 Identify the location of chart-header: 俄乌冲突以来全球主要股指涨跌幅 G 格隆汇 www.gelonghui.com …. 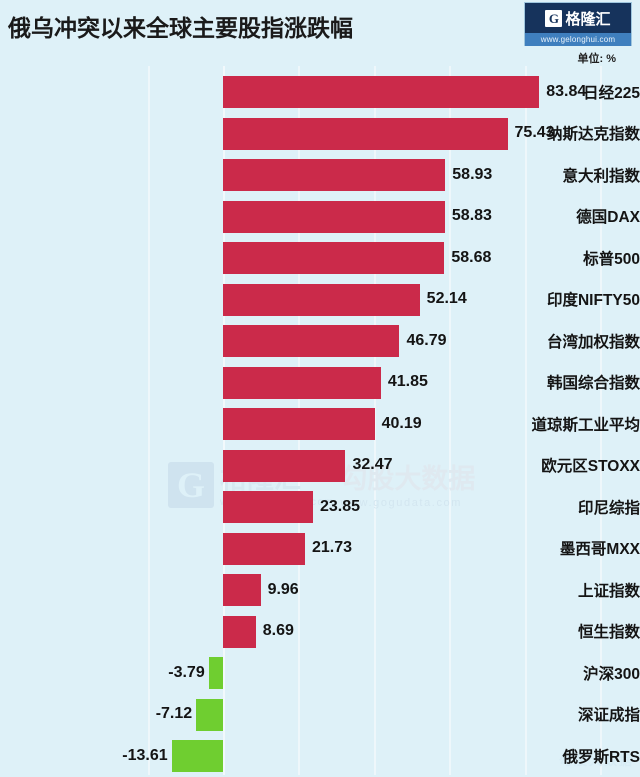
(320, 33).